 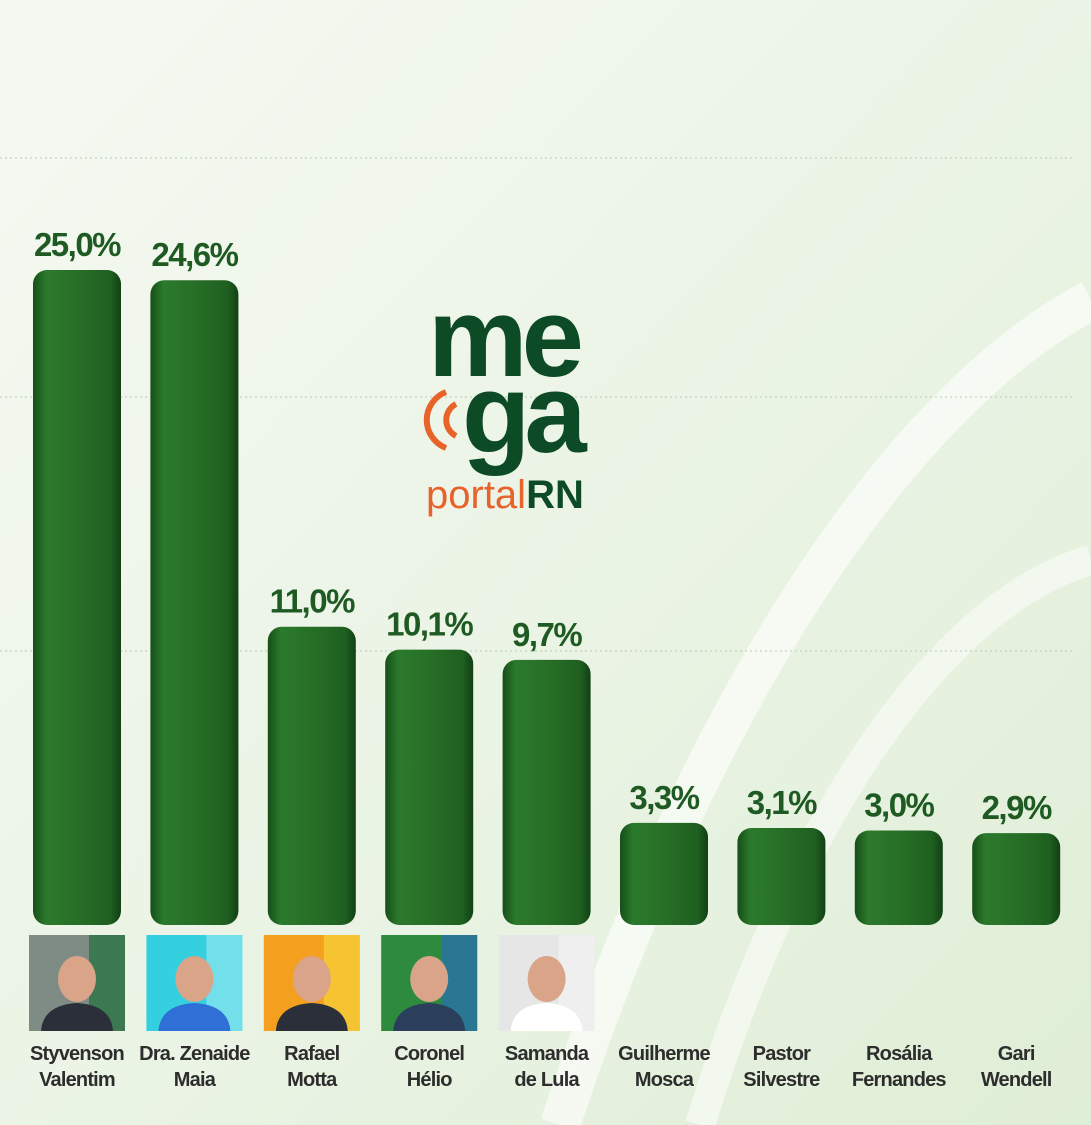 What do you see at coordinates (429, 624) in the screenshot?
I see `value-label: 10,1%` at bounding box center [429, 624].